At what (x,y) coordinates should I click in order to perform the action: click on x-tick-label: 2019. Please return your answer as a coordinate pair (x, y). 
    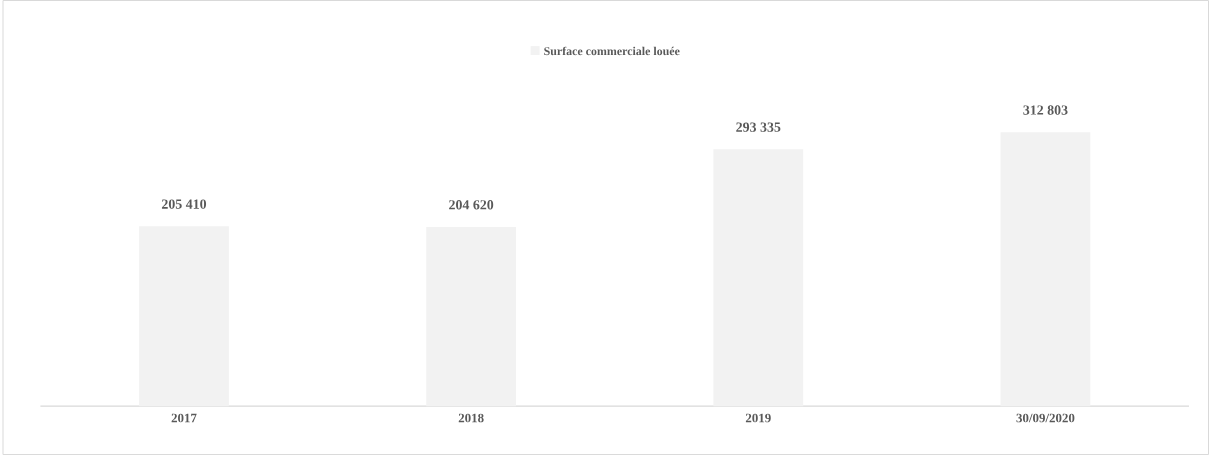
    Looking at the image, I should click on (758, 418).